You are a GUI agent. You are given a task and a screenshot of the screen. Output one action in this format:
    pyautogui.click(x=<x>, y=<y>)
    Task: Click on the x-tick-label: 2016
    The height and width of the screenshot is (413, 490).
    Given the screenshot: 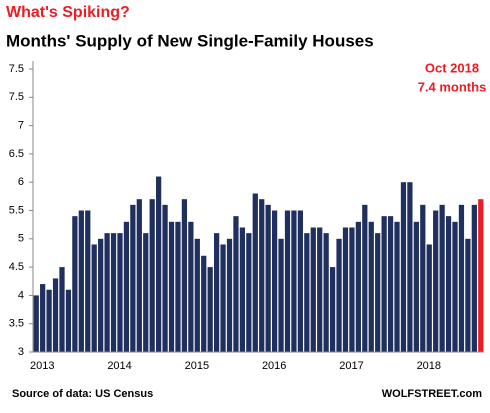 What is the action you would take?
    pyautogui.click(x=274, y=366)
    